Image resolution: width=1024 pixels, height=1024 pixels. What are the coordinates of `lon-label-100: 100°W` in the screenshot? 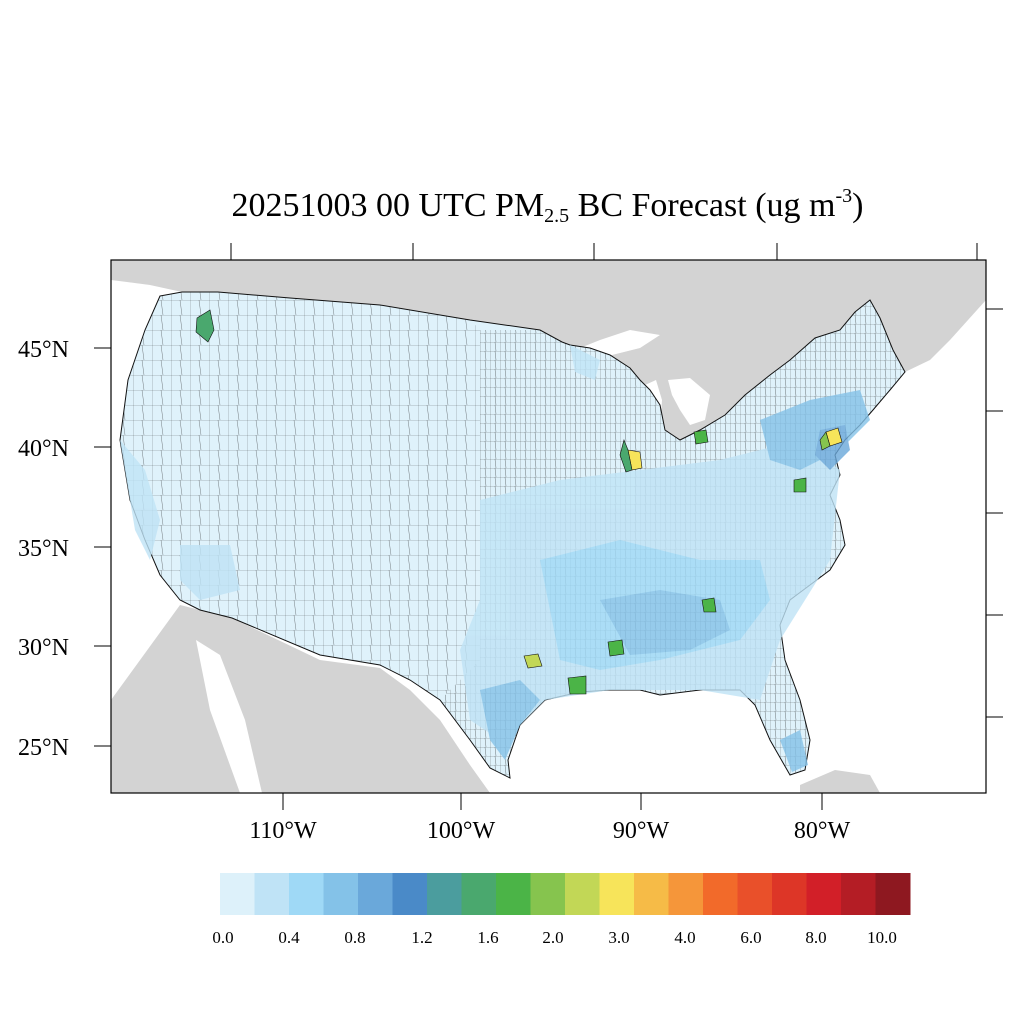 It's located at (461, 831).